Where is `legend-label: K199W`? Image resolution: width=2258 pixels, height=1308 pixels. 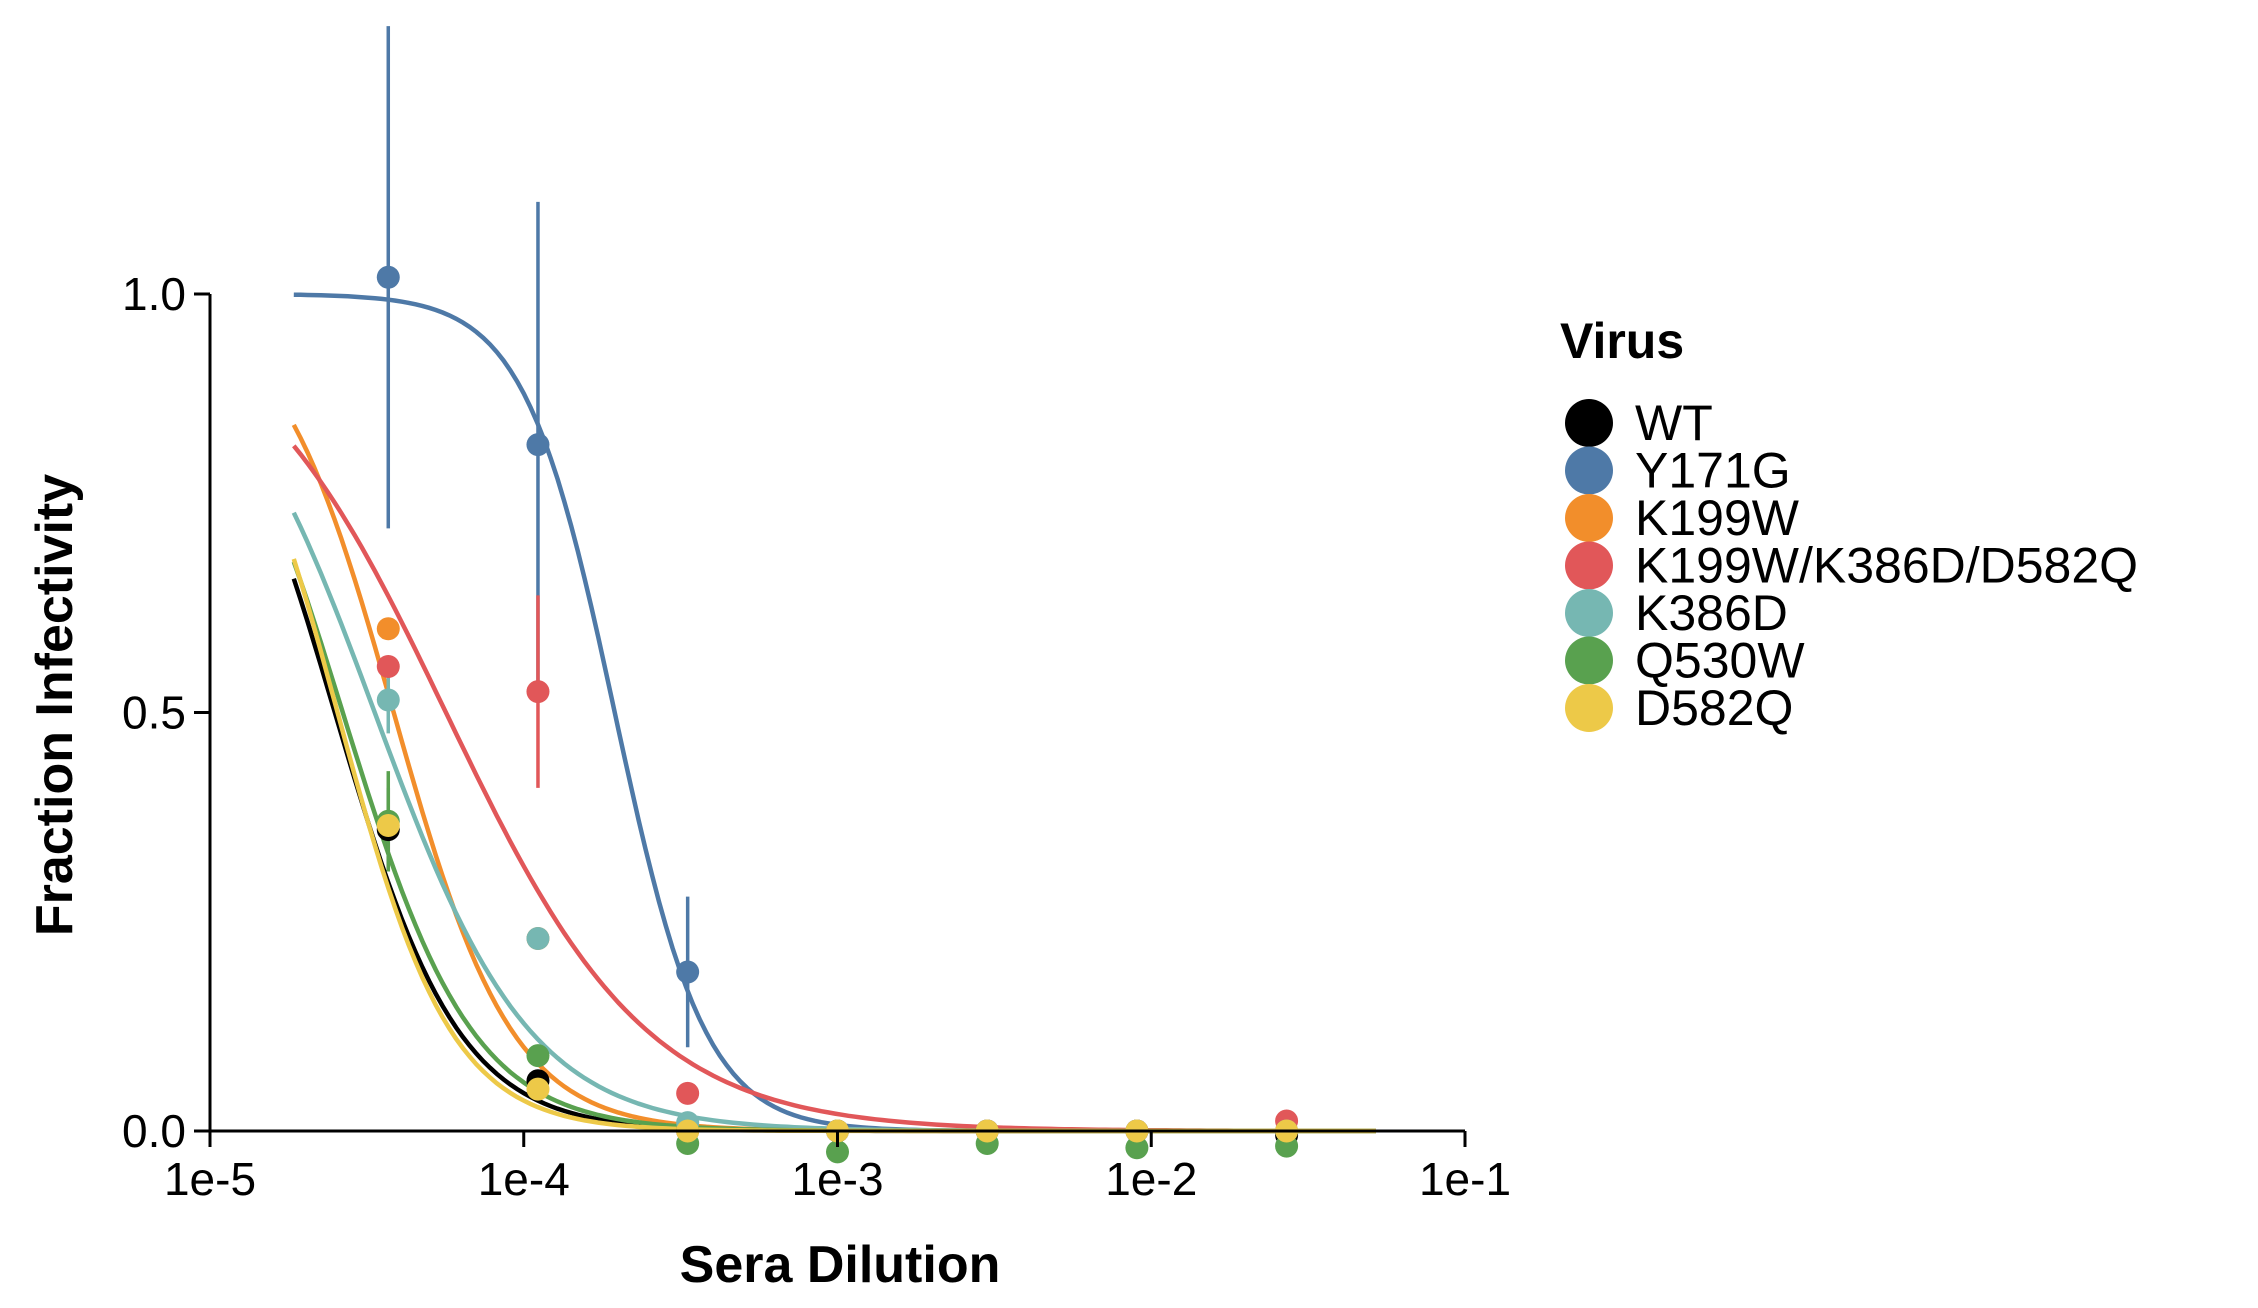 legend-label: K199W is located at coordinates (1717, 518).